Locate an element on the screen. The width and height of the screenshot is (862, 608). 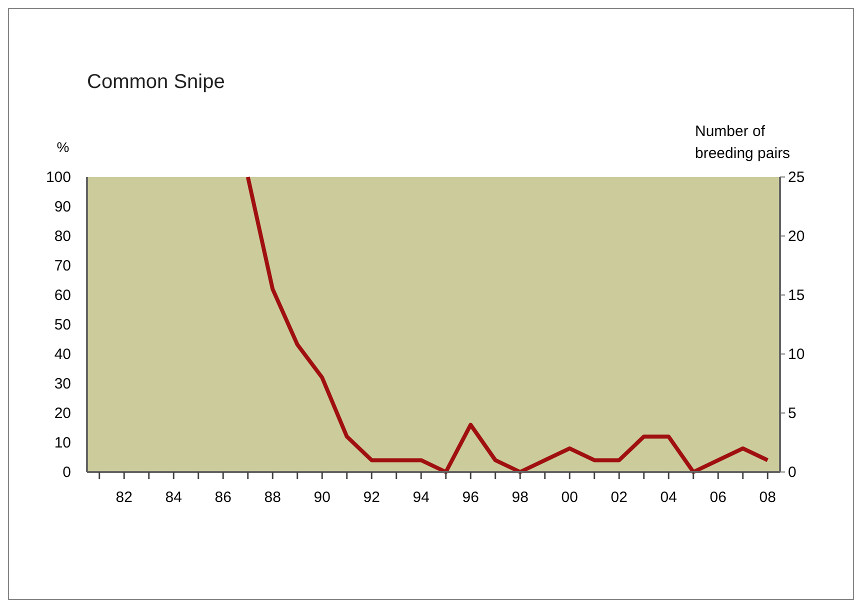
x-tick-label: 88 is located at coordinates (272, 497).